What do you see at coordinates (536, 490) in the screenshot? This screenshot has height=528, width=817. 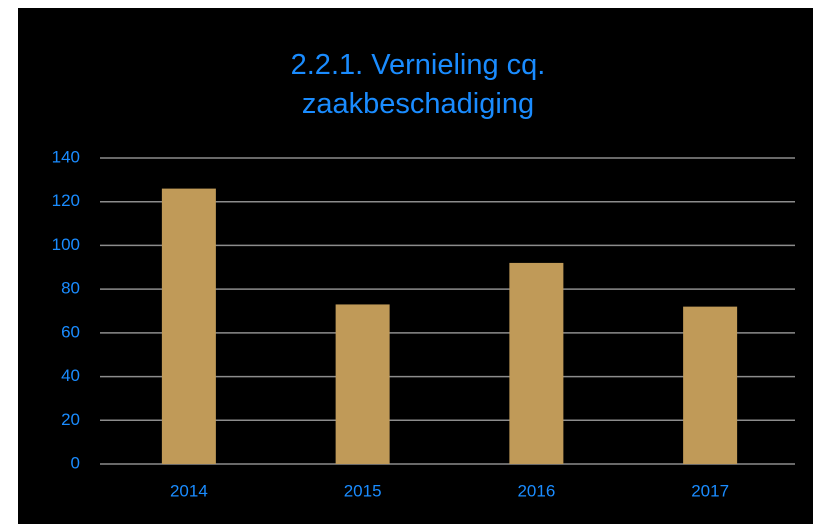 I see `x-tick-label: 2016` at bounding box center [536, 490].